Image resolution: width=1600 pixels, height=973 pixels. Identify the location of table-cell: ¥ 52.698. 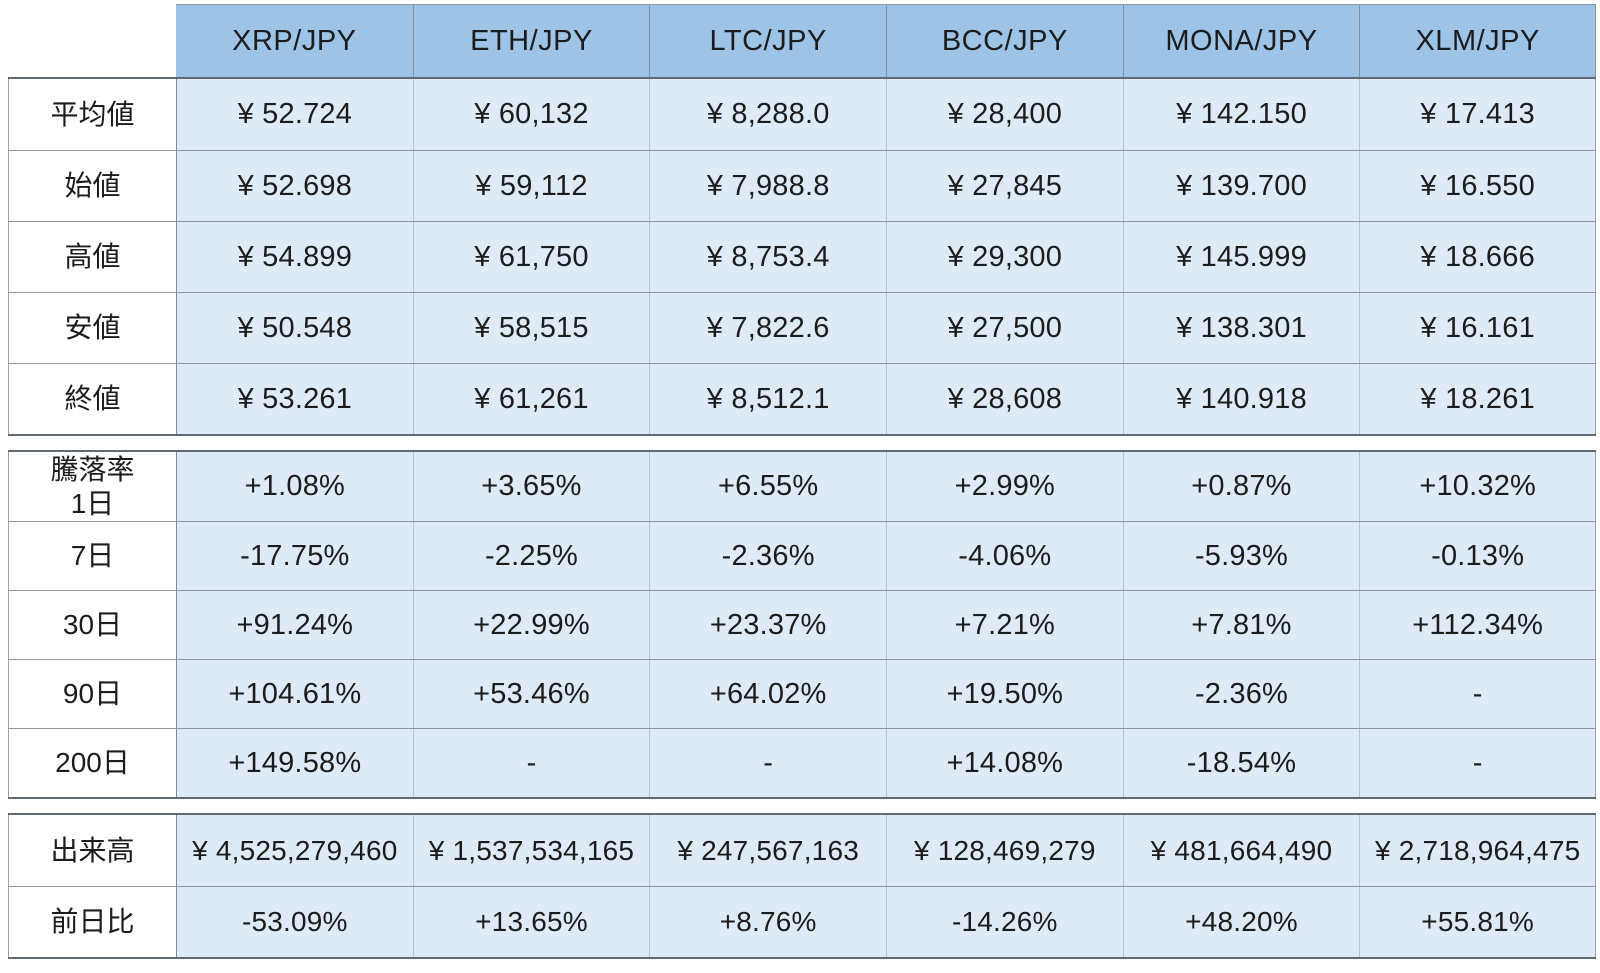
(294, 186).